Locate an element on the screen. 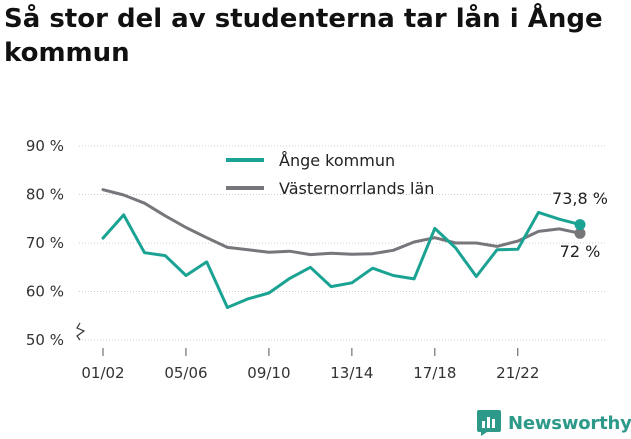 The width and height of the screenshot is (631, 439). y-tick-label: 60 % is located at coordinates (45, 292).